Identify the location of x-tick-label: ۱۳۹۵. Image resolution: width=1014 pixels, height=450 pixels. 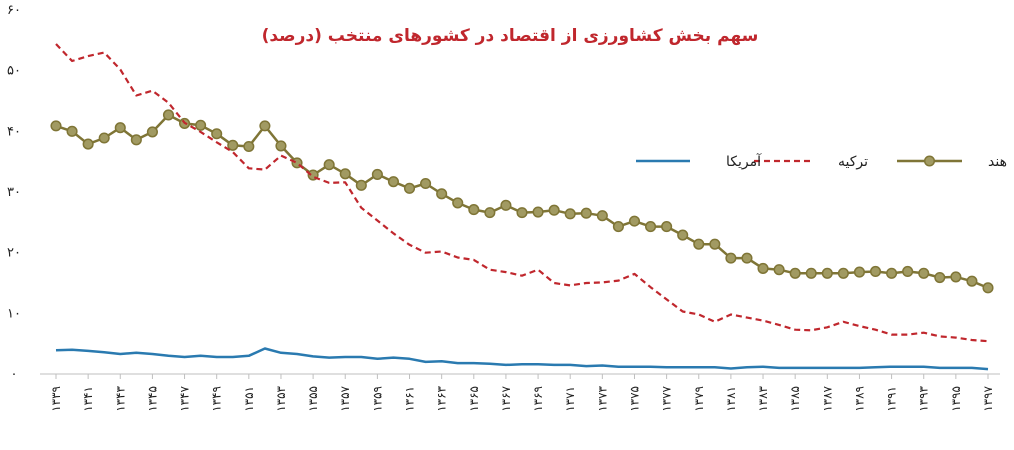
(956, 399).